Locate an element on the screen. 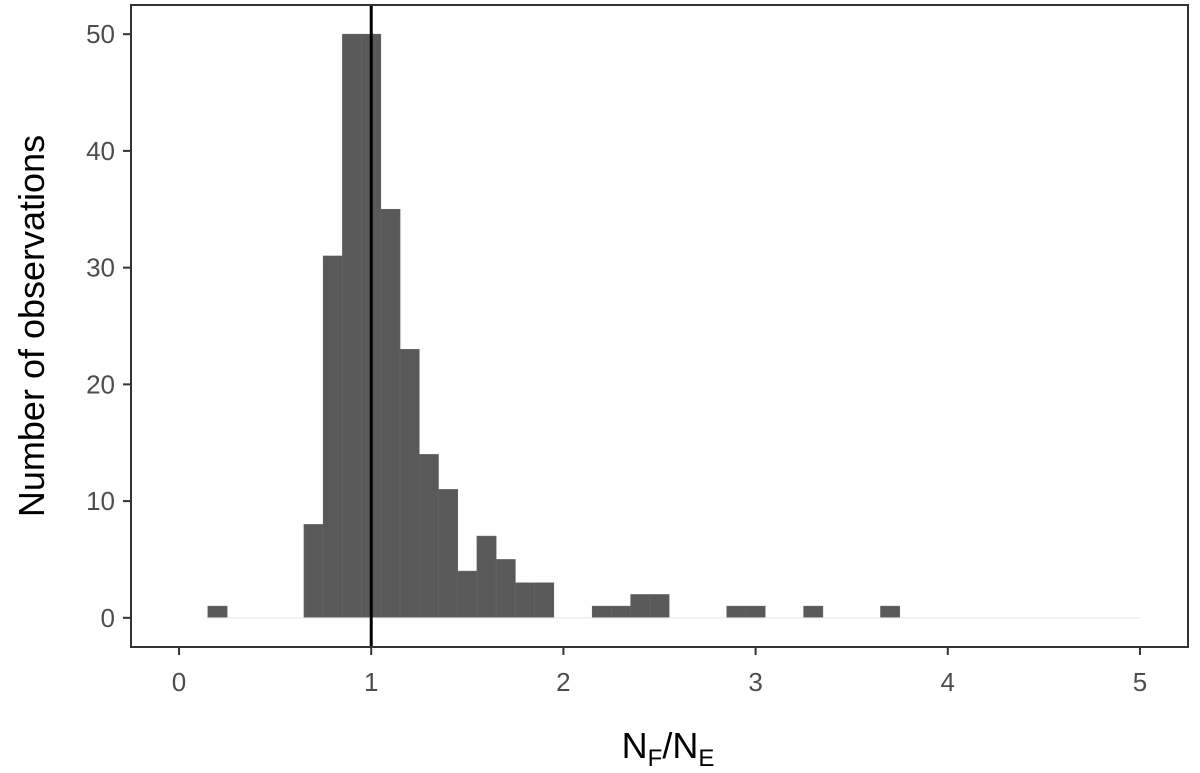 This screenshot has width=1200, height=773. x-tick-label: 3 is located at coordinates (755, 682).